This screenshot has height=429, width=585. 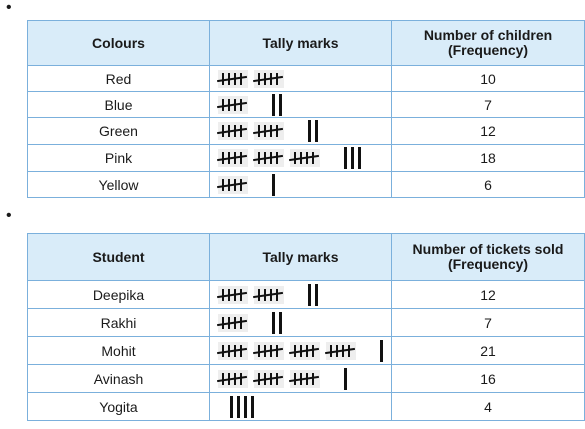 I want to click on table-row: Yellow 6, so click(x=306, y=184).